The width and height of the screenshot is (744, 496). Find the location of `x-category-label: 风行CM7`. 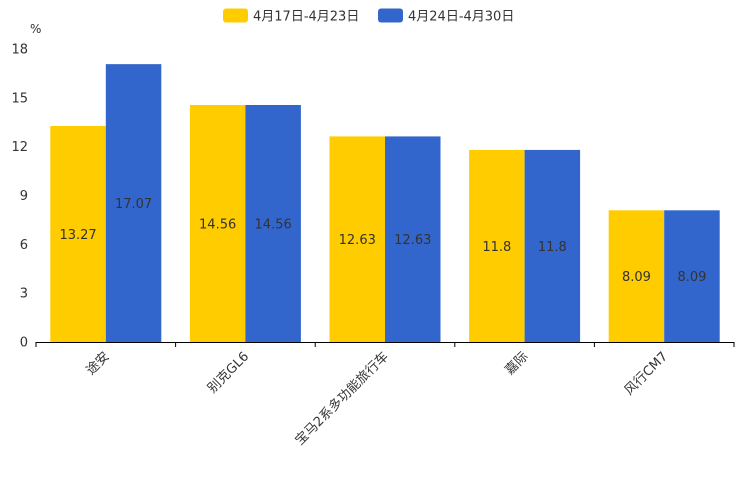

x-category-label: 风行CM7 is located at coordinates (646, 373).